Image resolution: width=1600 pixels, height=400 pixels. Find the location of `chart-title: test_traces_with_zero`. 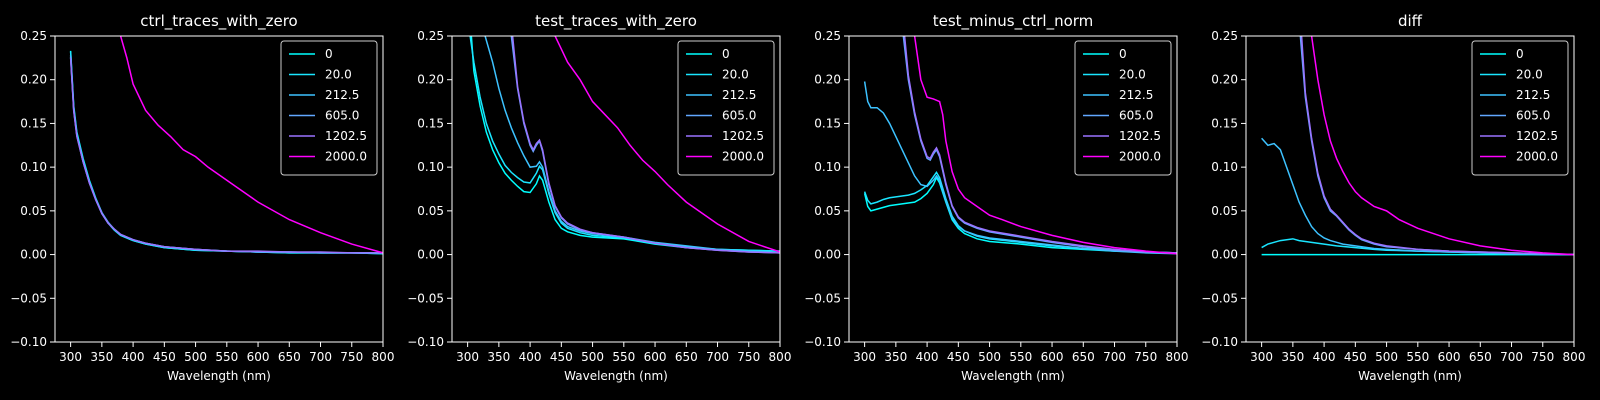

chart-title: test_traces_with_zero is located at coordinates (616, 21).